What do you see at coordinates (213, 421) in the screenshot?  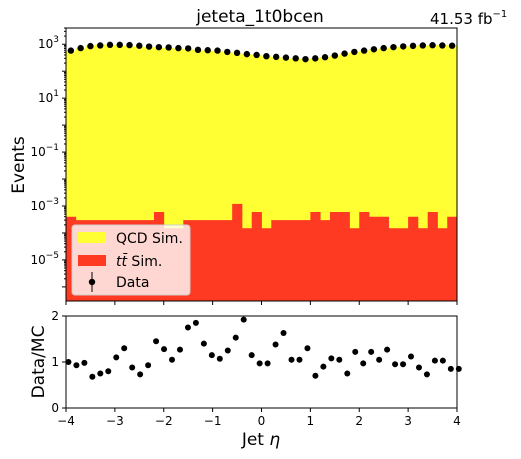 I see `x-tick-label: −1` at bounding box center [213, 421].